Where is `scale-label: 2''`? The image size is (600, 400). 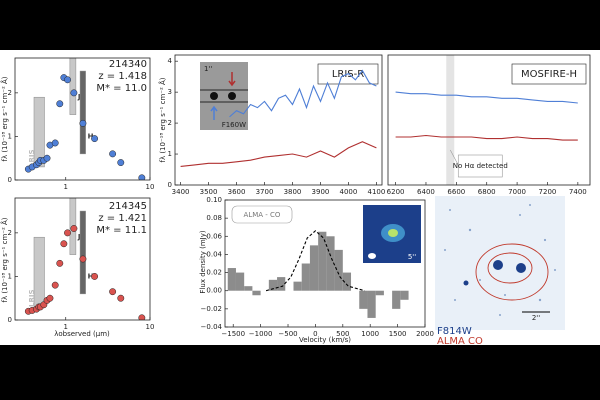
scale-label: 2'' is located at coordinates (536, 318).